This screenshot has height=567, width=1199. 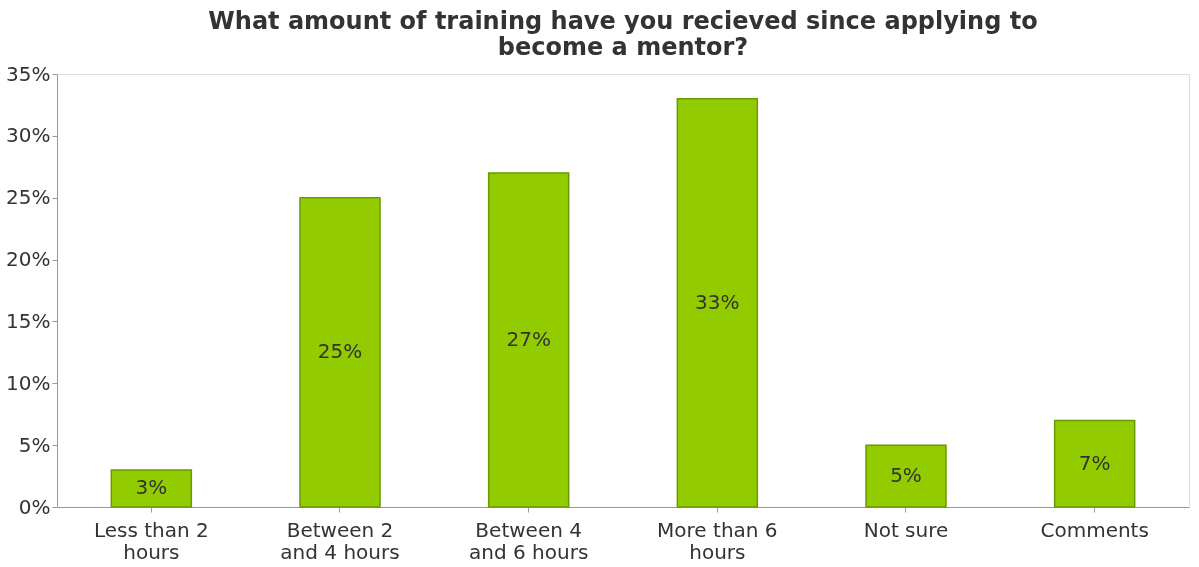 I want to click on data-label: 25%, so click(x=340, y=351).